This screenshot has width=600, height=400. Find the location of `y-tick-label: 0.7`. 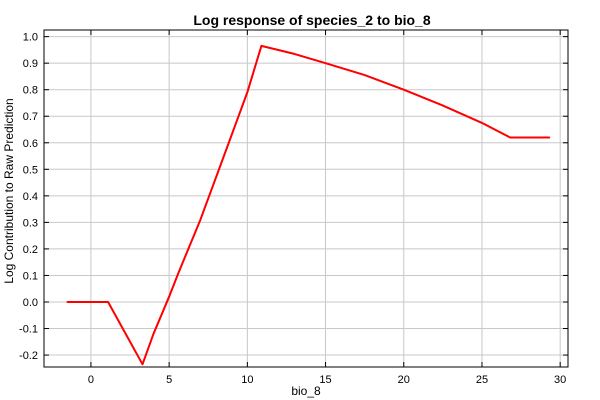

y-tick-label: 0.7 is located at coordinates (30, 117).